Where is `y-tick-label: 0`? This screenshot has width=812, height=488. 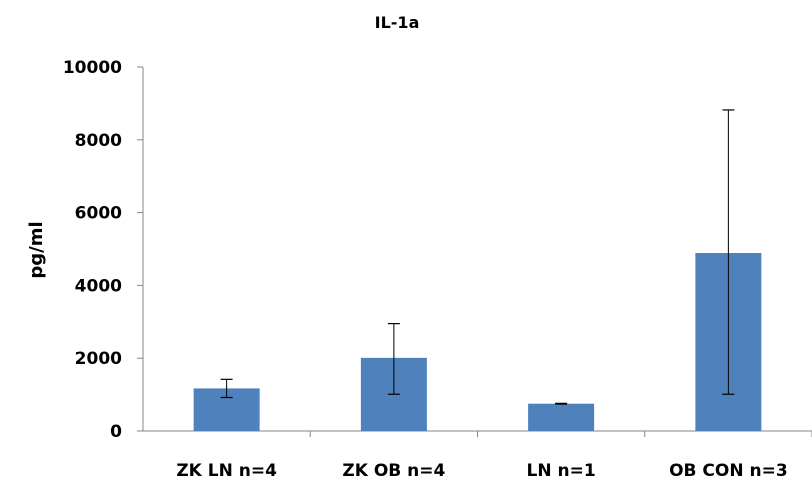 y-tick-label: 0 is located at coordinates (116, 432).